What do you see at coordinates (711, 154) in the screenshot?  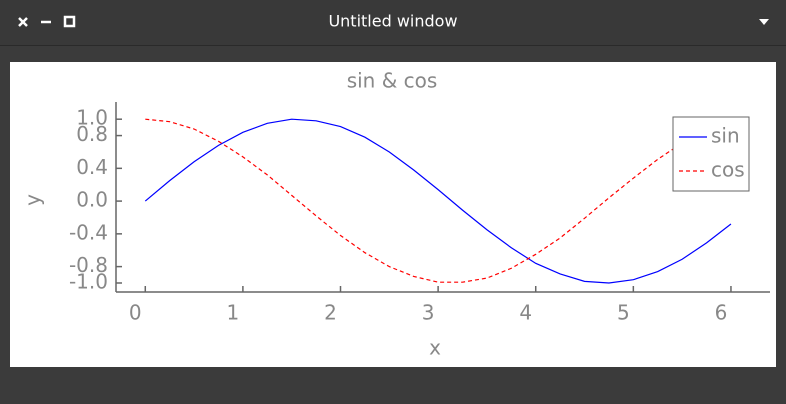 I see `legend-box` at bounding box center [711, 154].